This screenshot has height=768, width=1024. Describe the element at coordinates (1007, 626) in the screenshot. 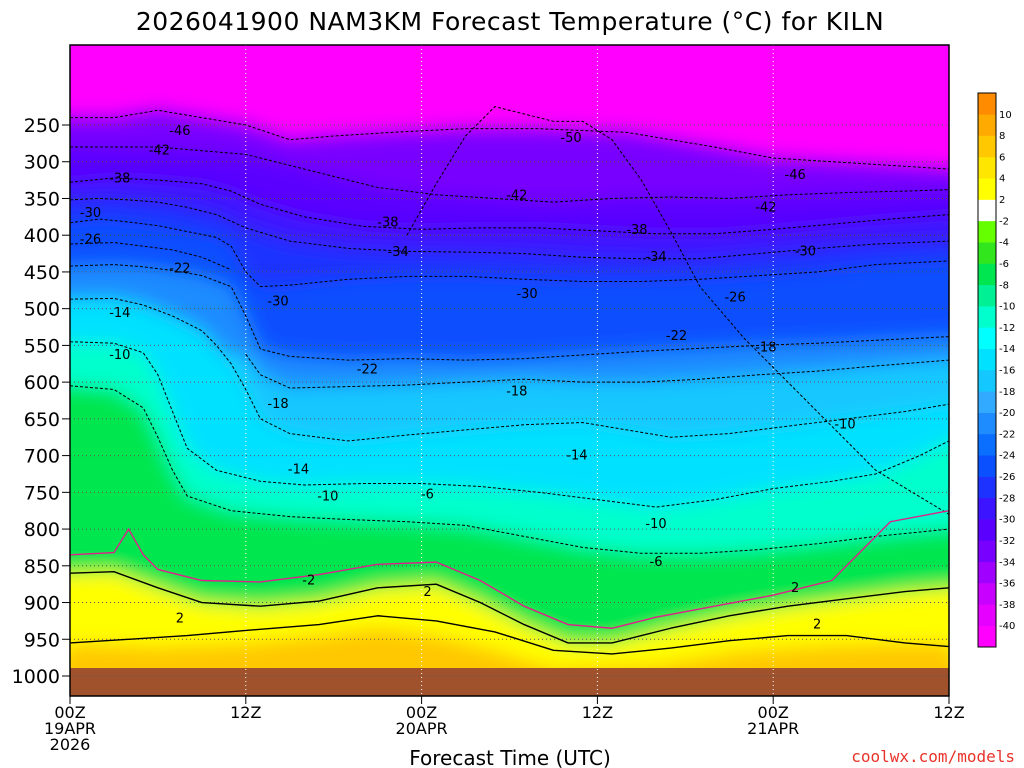

I see `colorbar-label: -40` at that location.